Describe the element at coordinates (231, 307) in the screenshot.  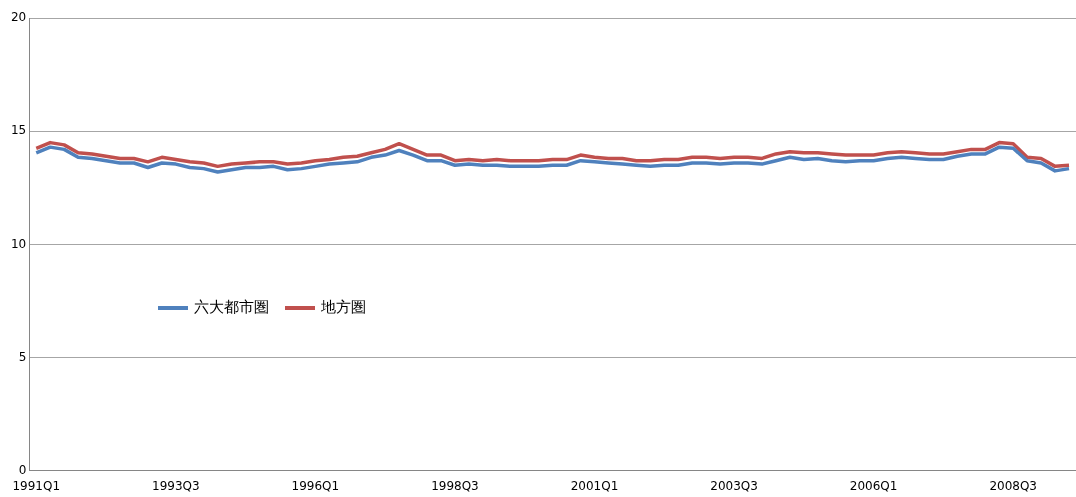
I see `legend-label: 六大都市圏` at that location.